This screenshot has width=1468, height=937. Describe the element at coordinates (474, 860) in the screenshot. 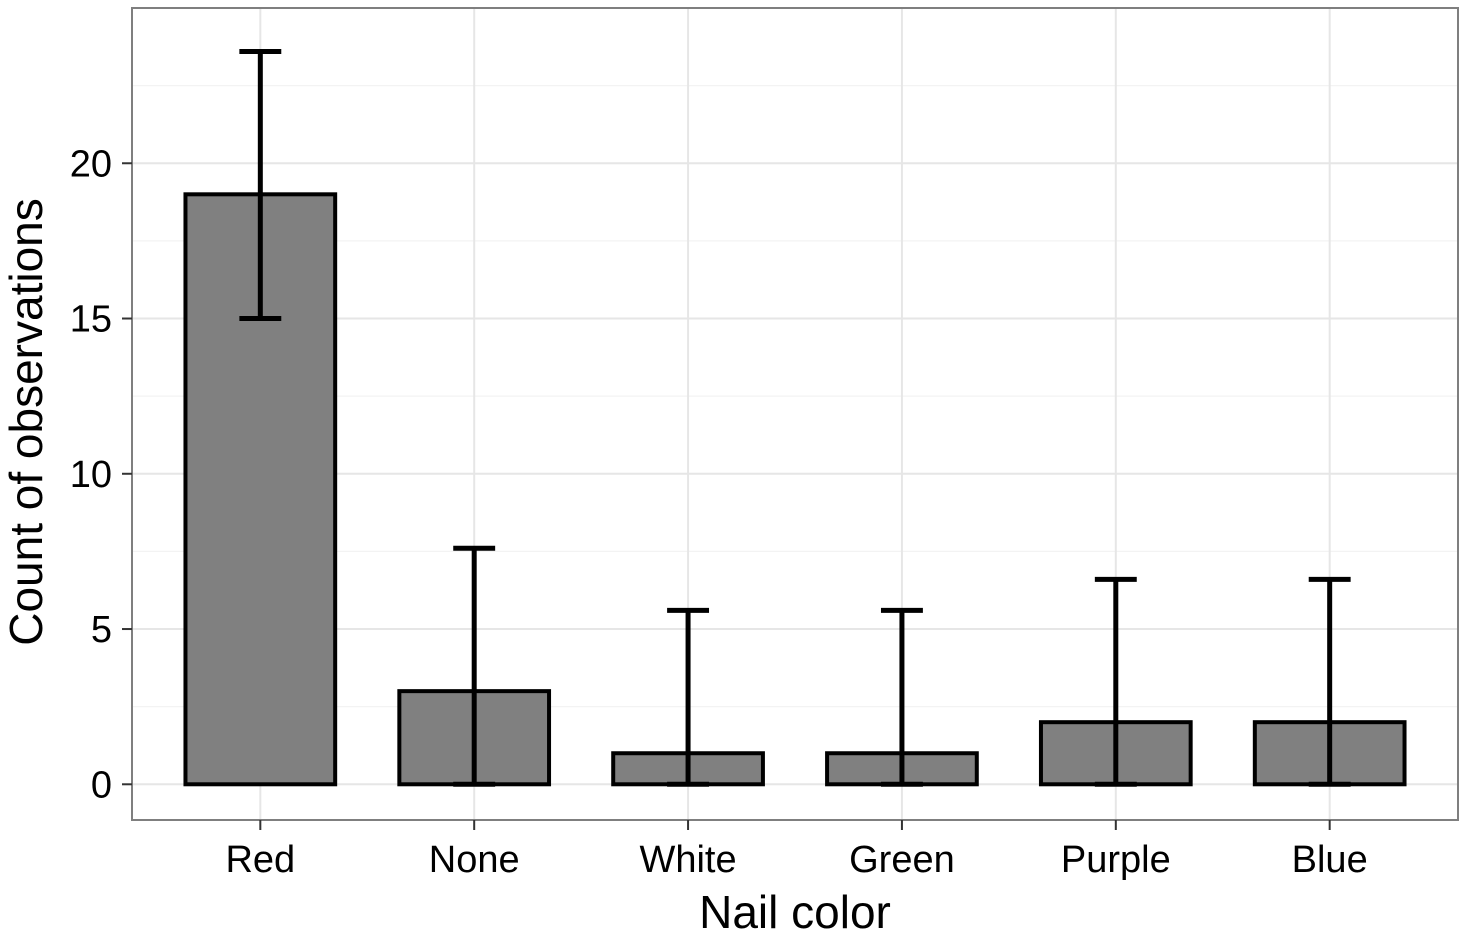

I see `x-tick-label: None` at that location.